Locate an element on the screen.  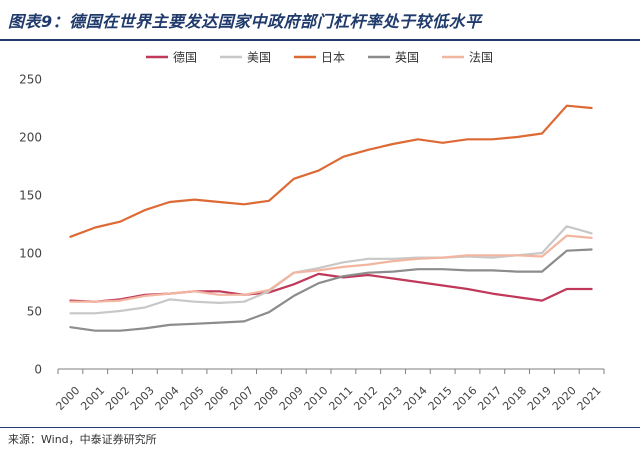
x-tick-label: 2004 is located at coordinates (167, 398).